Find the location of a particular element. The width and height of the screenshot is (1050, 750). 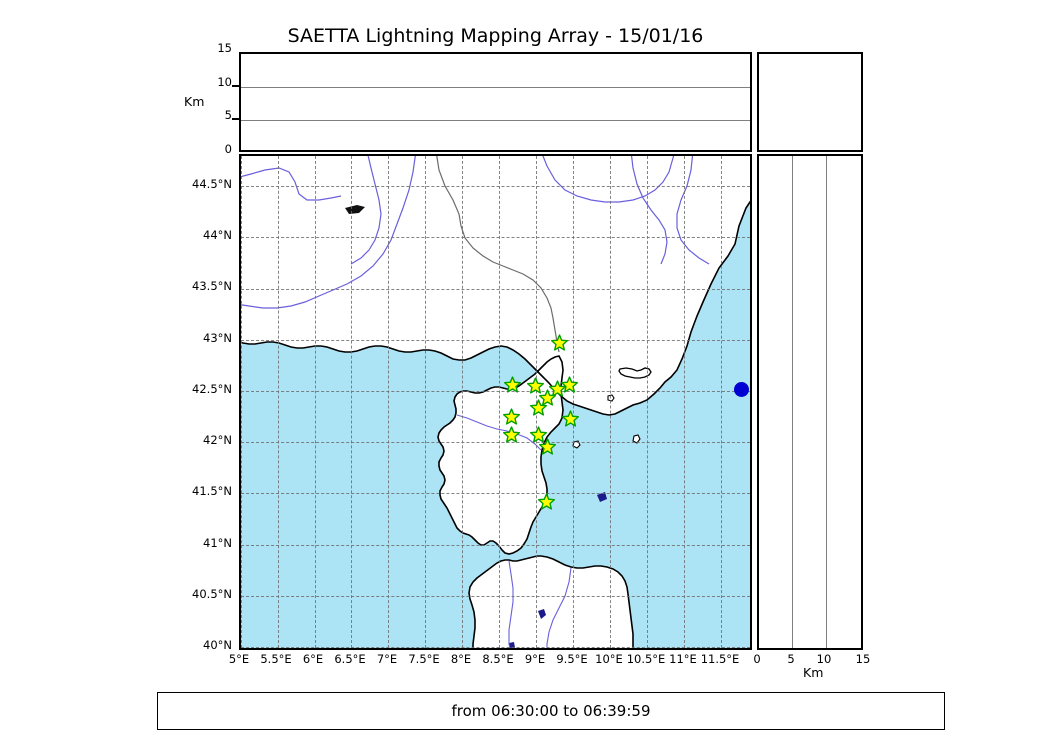

gridline-top-5km is located at coordinates (495, 120).